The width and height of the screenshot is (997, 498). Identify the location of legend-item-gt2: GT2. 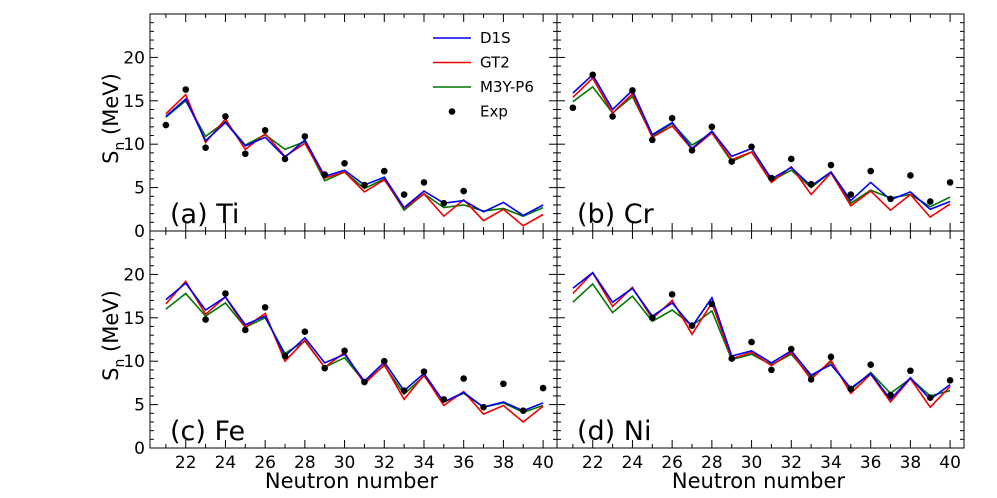
(471, 63).